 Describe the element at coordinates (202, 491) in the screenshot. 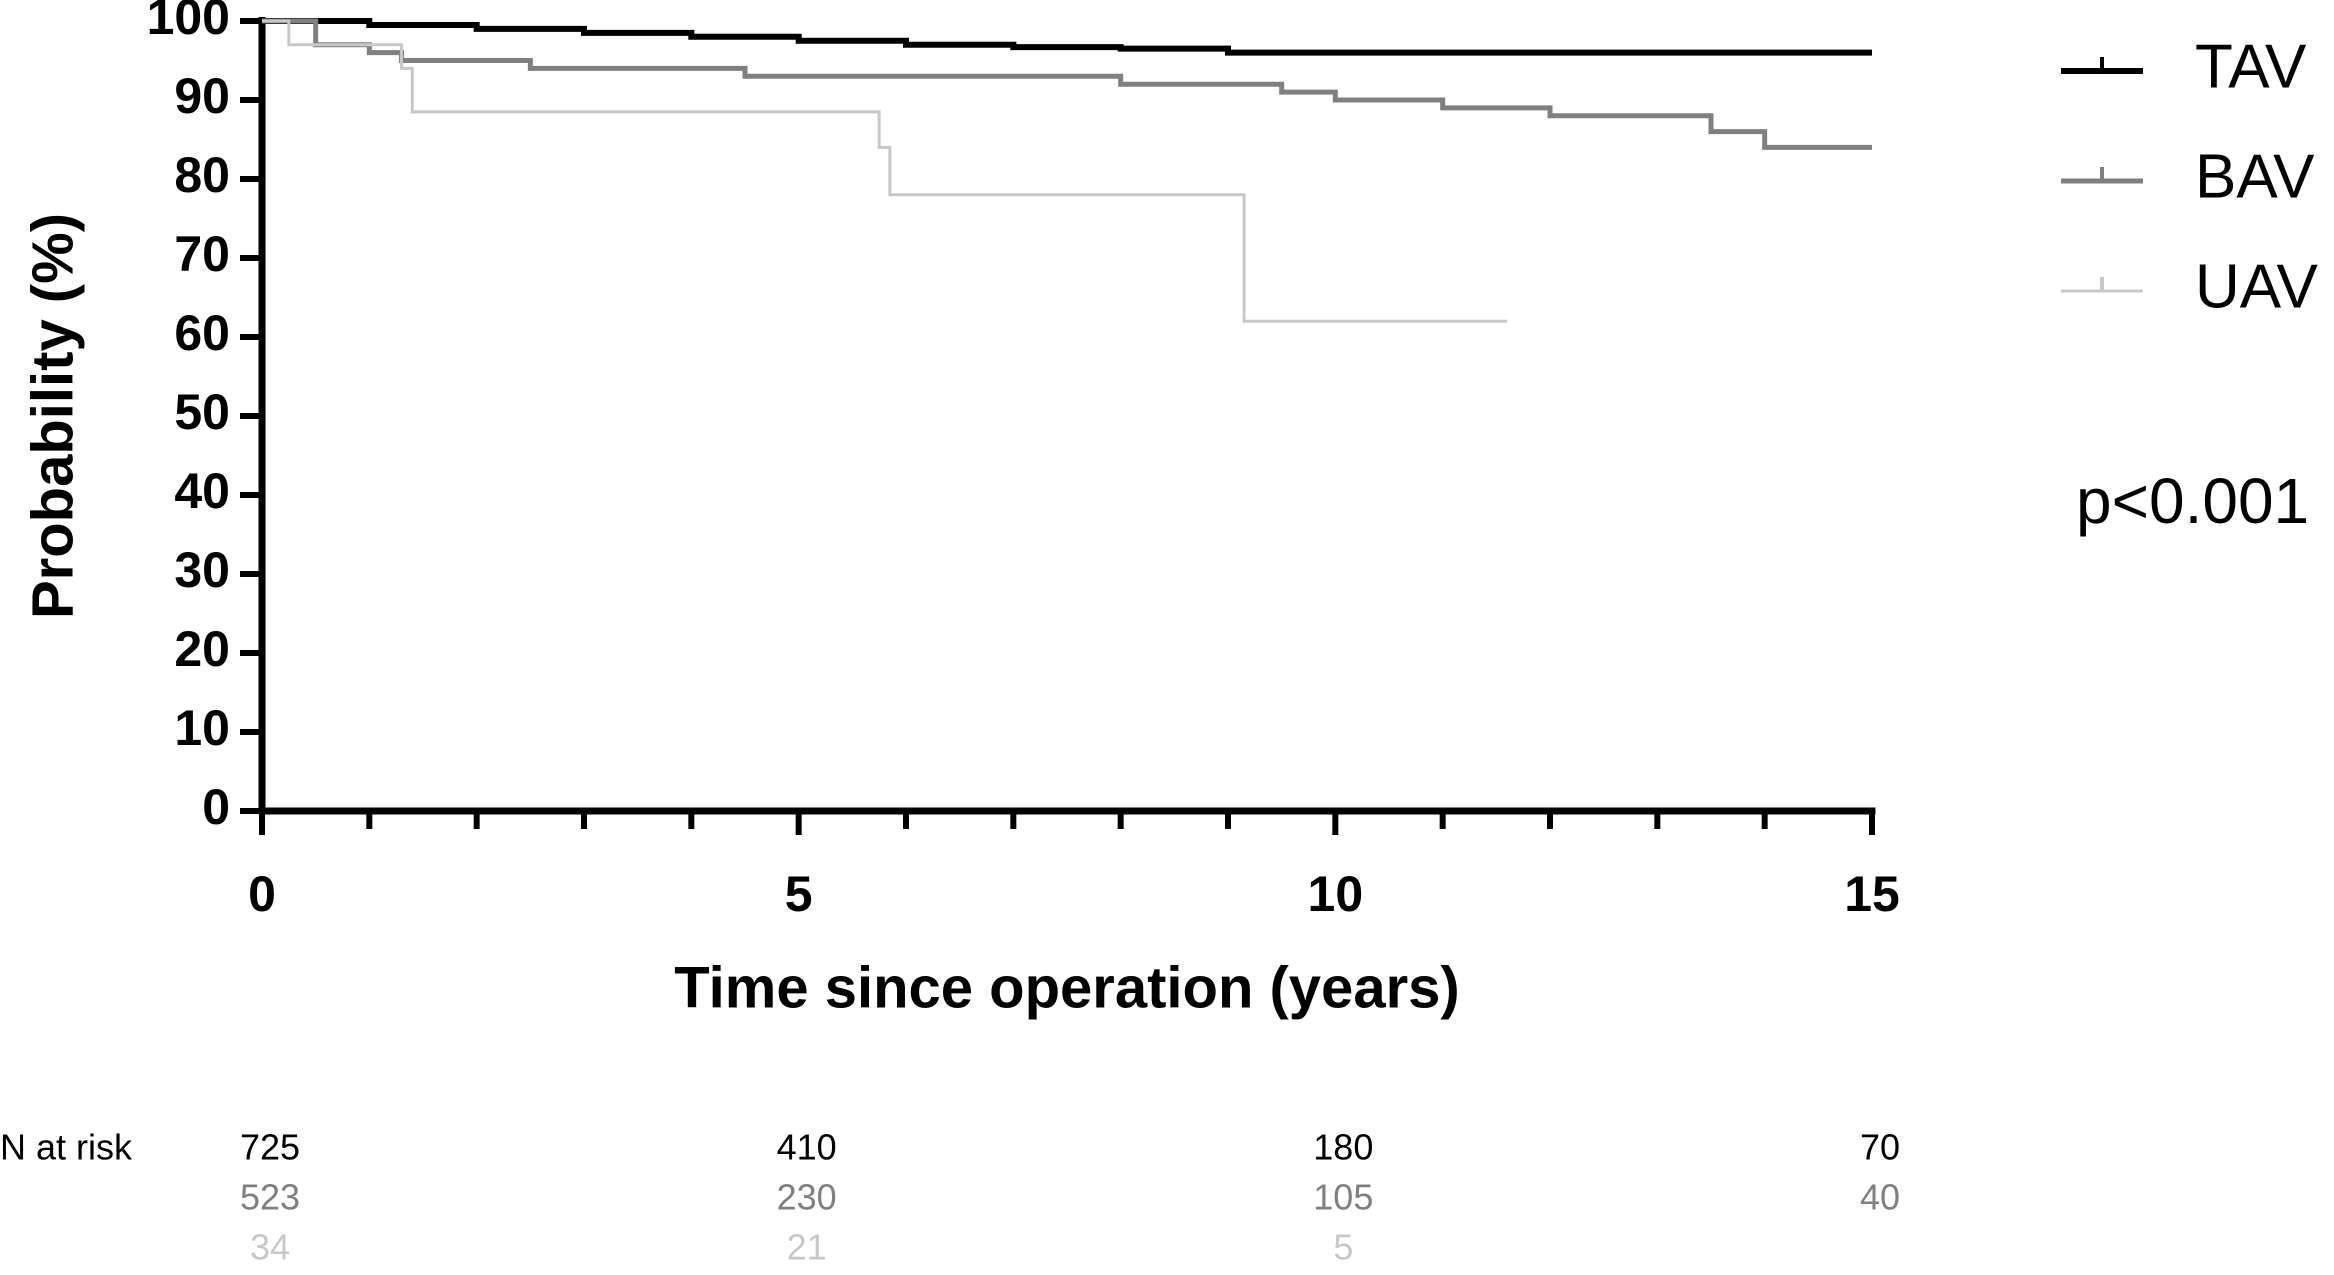

I see `y-tick-label: 40` at that location.